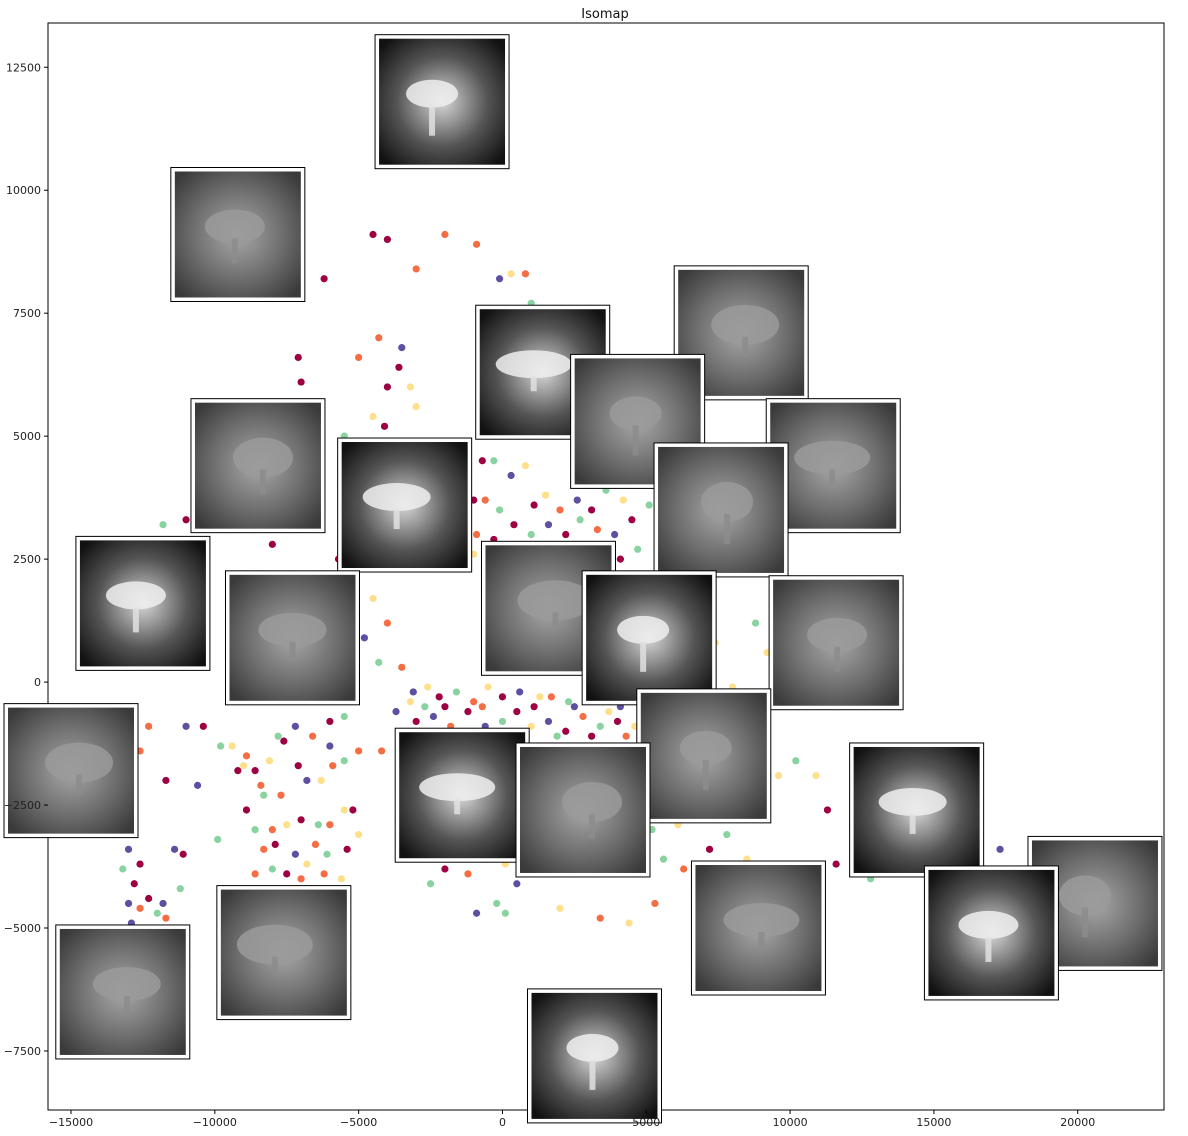  Describe the element at coordinates (604, 14) in the screenshot. I see `chart-title: Isomap` at that location.